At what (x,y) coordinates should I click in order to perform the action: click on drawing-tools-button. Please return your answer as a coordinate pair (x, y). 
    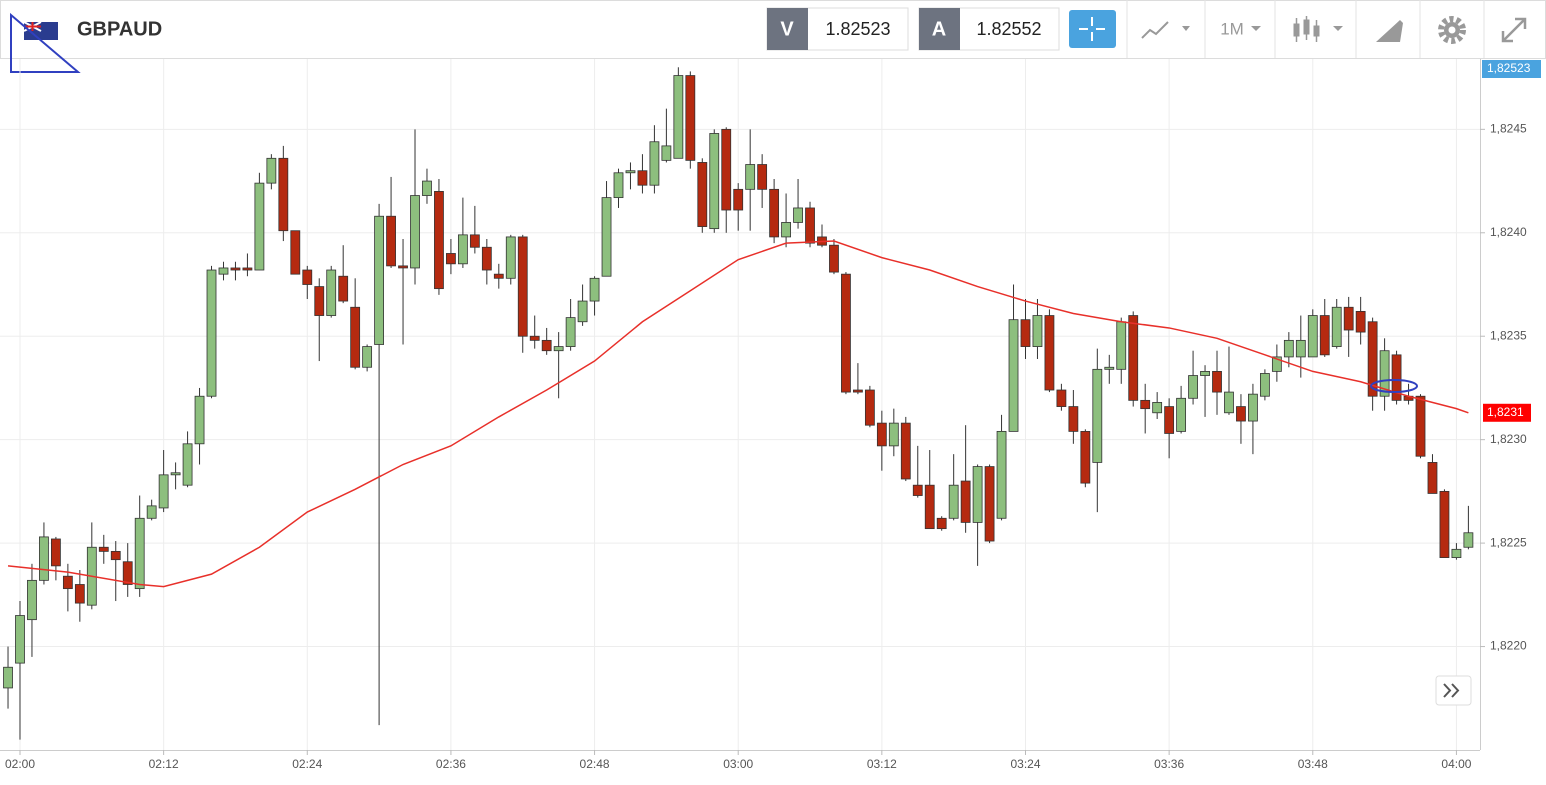
    Looking at the image, I should click on (1389, 31).